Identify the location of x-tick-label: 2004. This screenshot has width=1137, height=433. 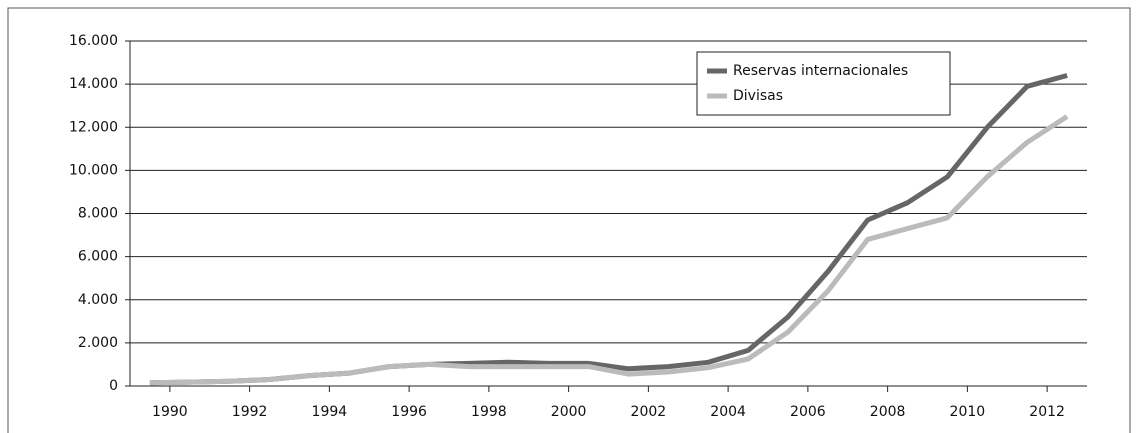
(728, 412).